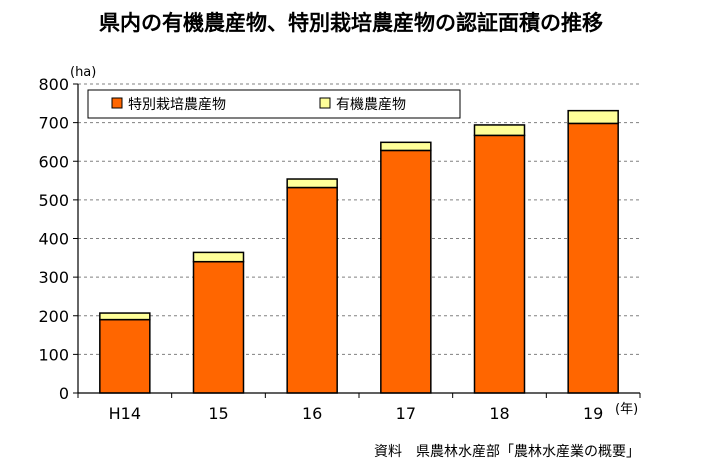 This screenshot has width=702, height=467. I want to click on y-tick-label: 300, so click(53, 277).